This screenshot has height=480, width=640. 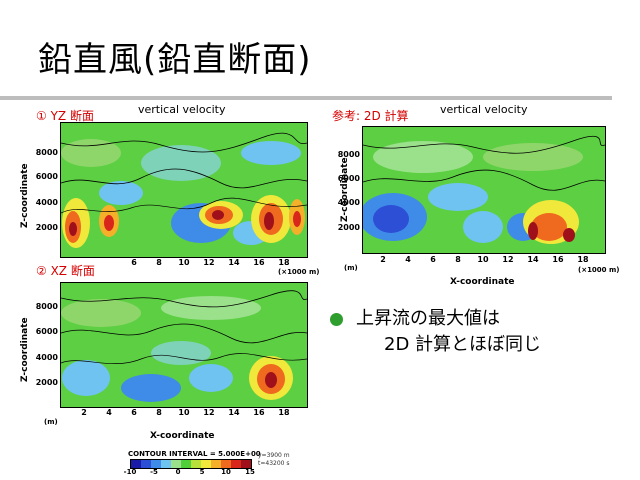 I want to click on ref2d-ytick: 2000, so click(x=348, y=227).